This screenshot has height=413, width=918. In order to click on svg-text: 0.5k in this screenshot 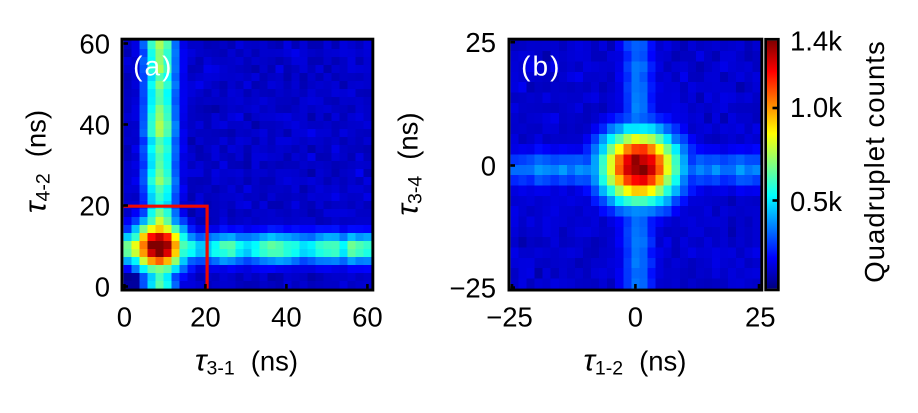, I will do `click(816, 201)`.